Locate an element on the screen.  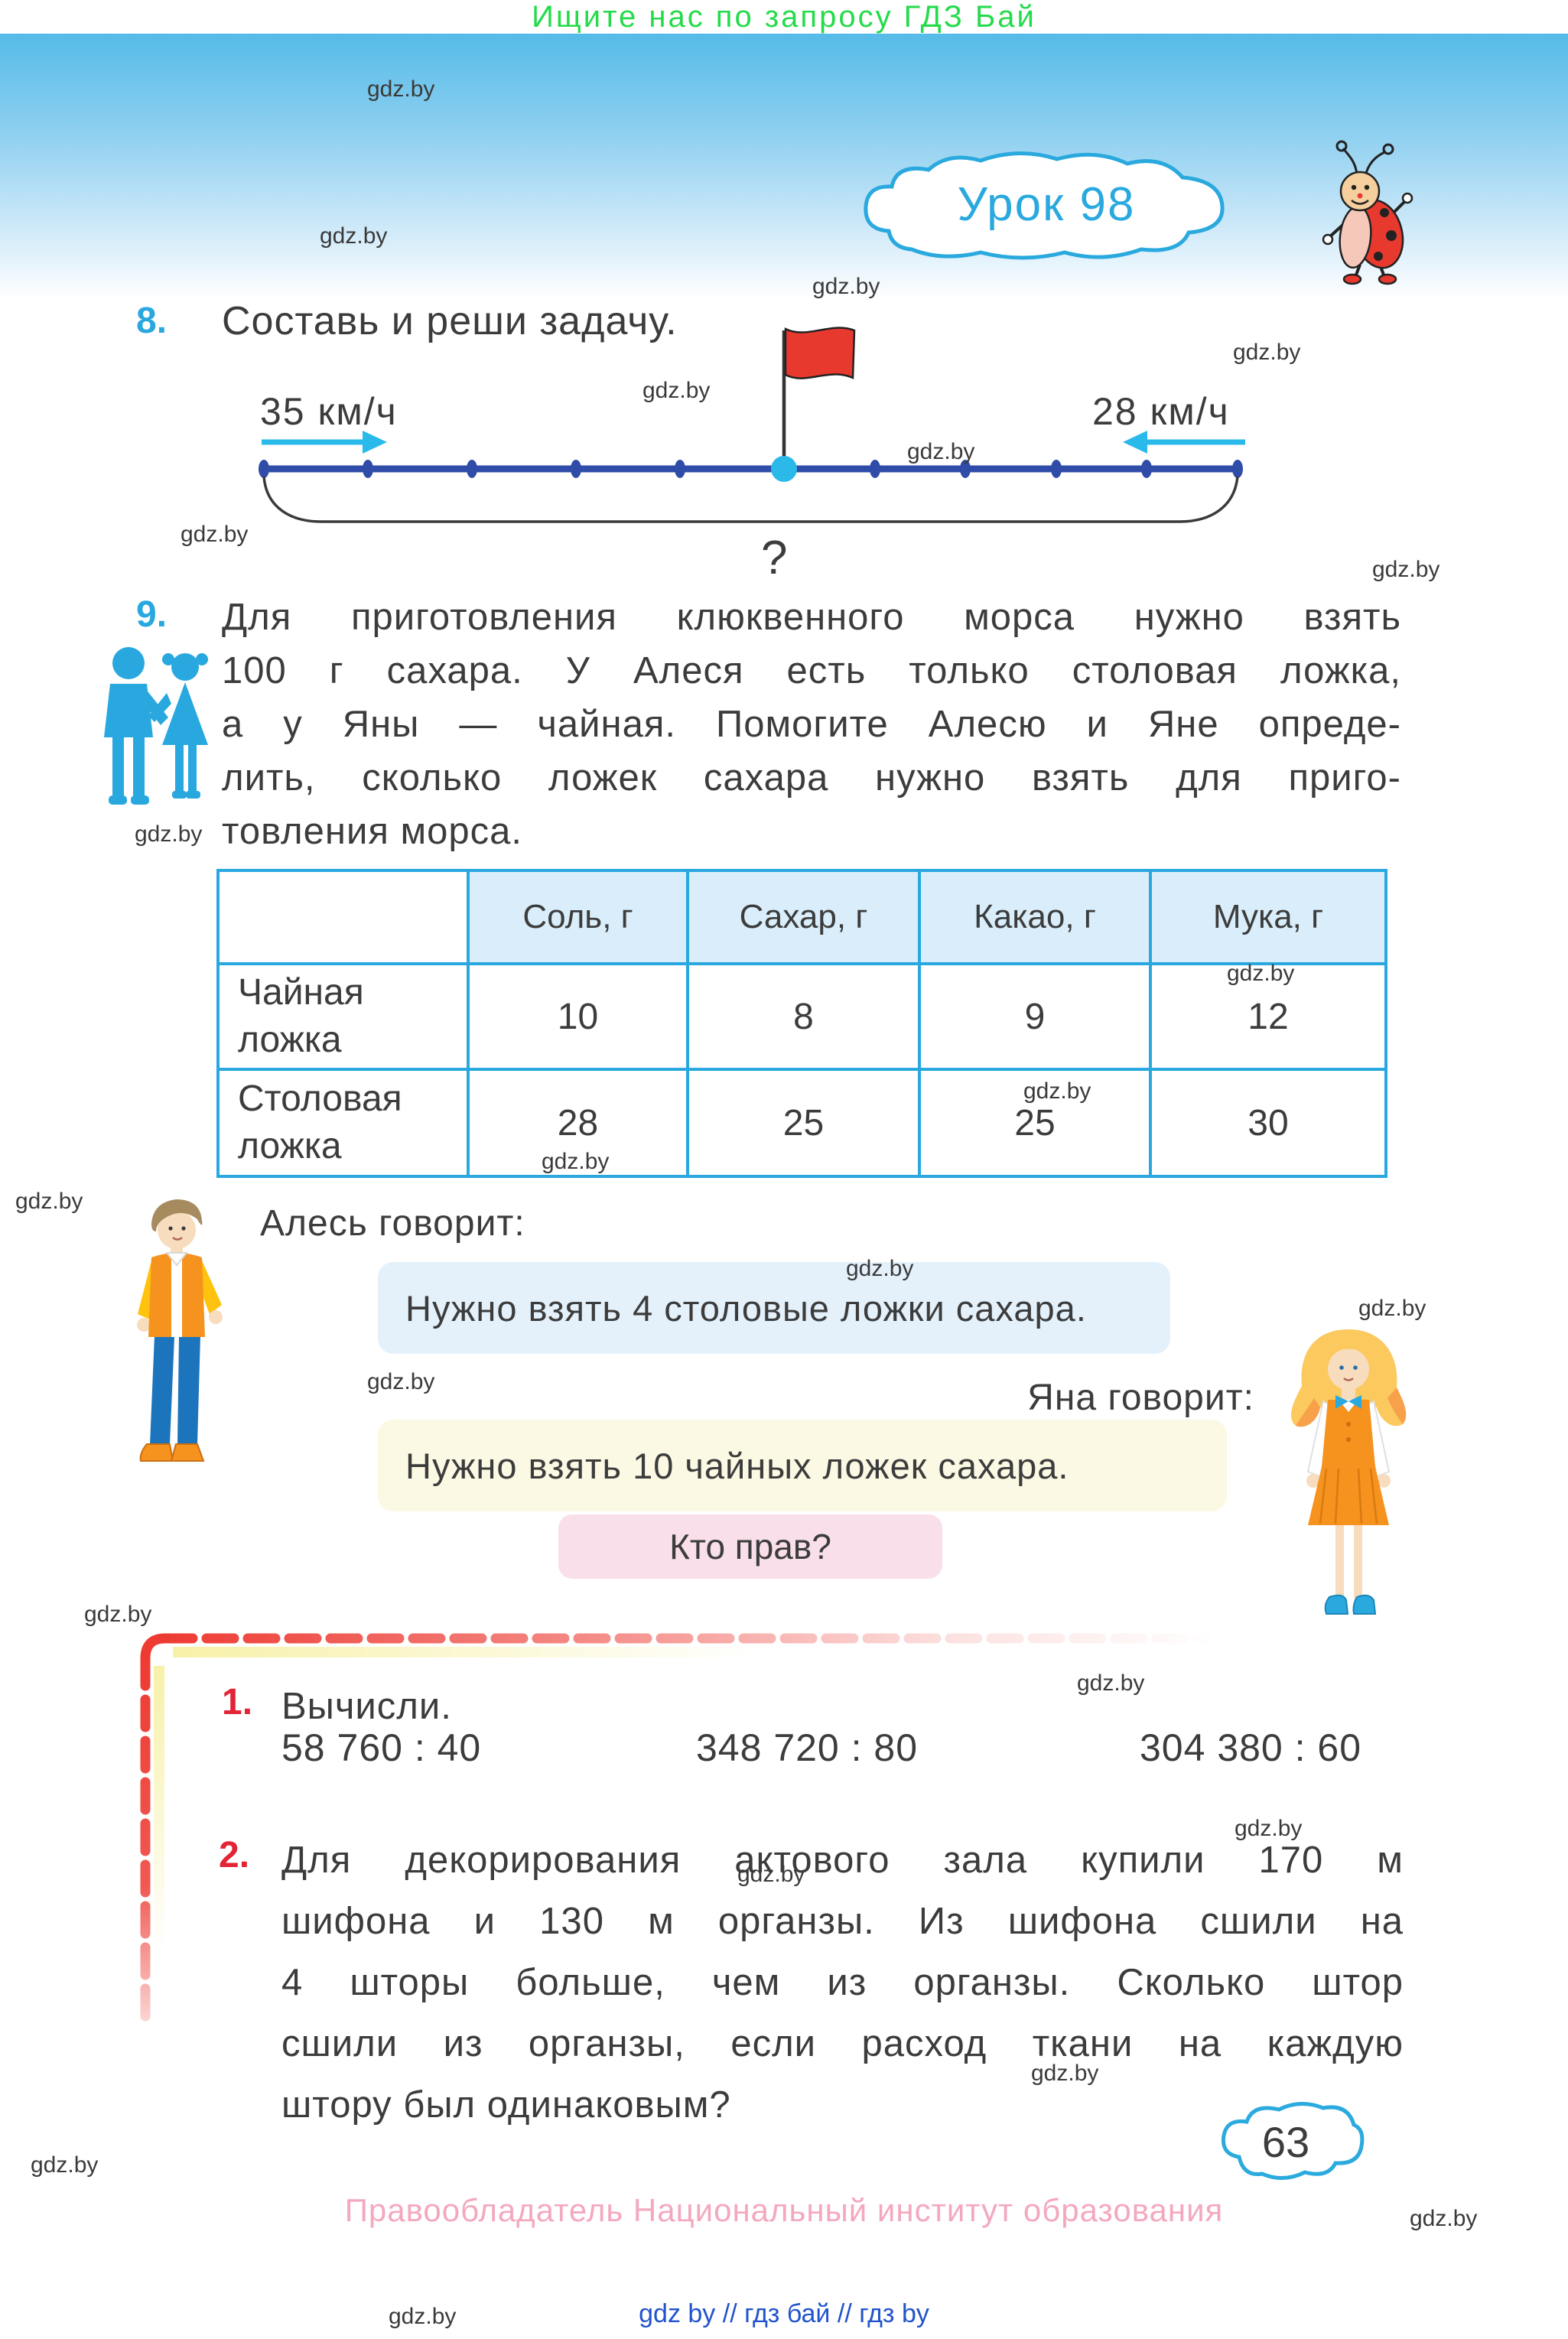
hw2-number: 2. is located at coordinates (235, 1855).